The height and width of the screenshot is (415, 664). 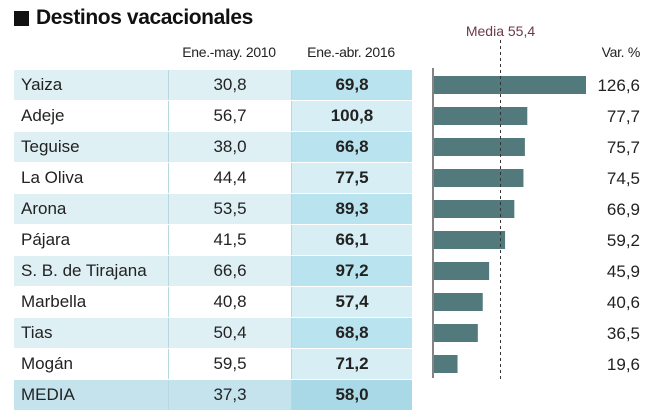 What do you see at coordinates (351, 364) in the screenshot?
I see `row-value-2016: 71,2` at bounding box center [351, 364].